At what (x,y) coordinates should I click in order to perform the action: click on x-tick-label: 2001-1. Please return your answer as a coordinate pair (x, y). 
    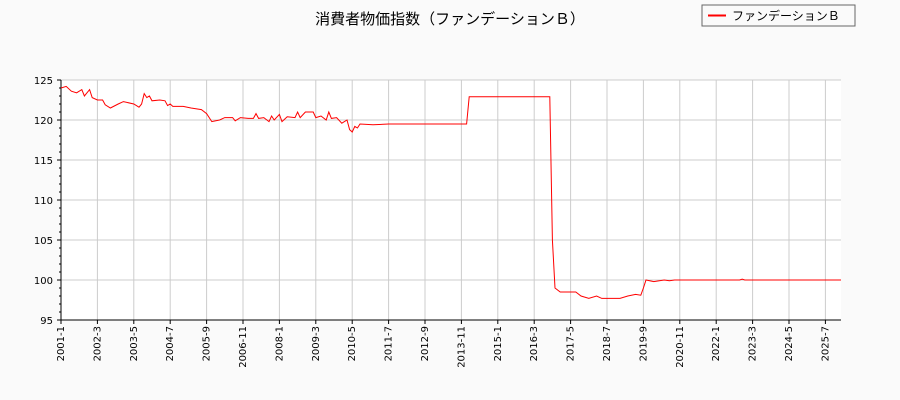
    Looking at the image, I should click on (61, 343).